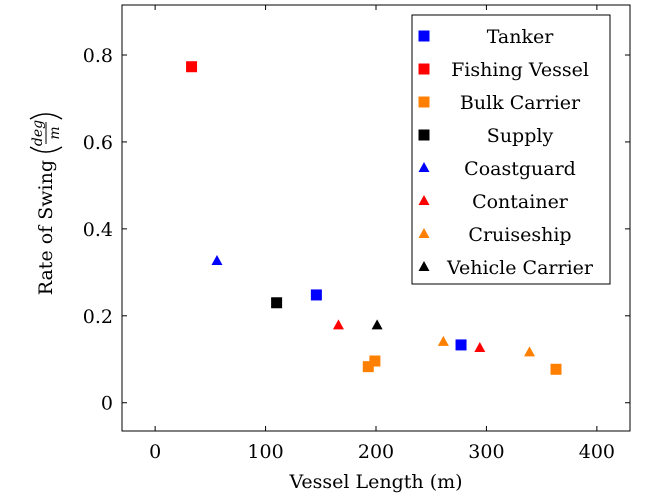  What do you see at coordinates (98, 230) in the screenshot?
I see `y-tick-label: 0.4` at bounding box center [98, 230].